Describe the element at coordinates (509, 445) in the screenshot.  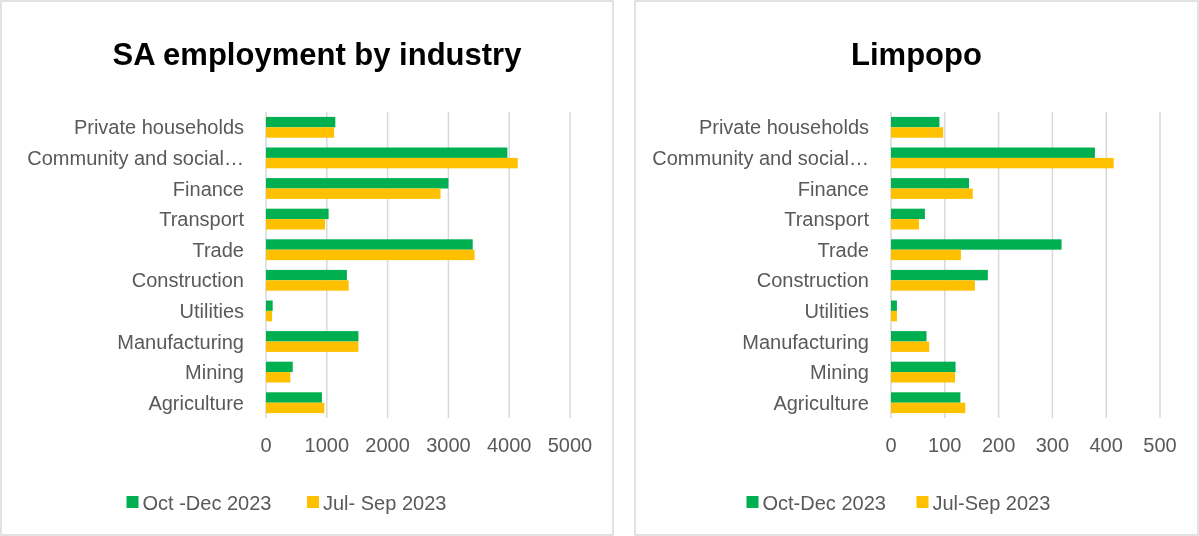
I see `x-tick-label: 4000` at that location.